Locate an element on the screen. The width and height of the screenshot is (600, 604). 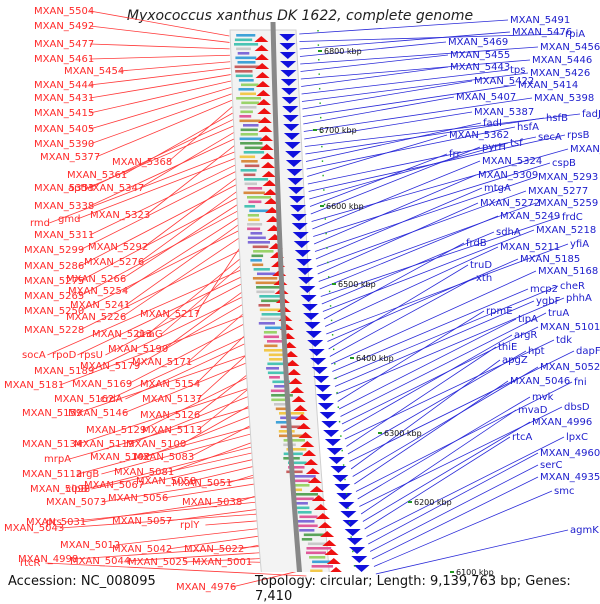
gene-label-left: MXAN_5254 is located at coordinates (98, 291).